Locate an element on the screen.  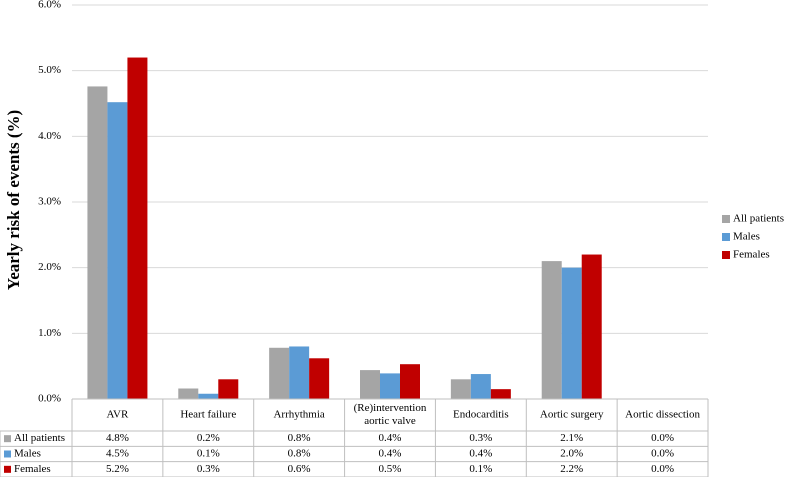
y-tick-label: 6.0% is located at coordinates (49, 5).